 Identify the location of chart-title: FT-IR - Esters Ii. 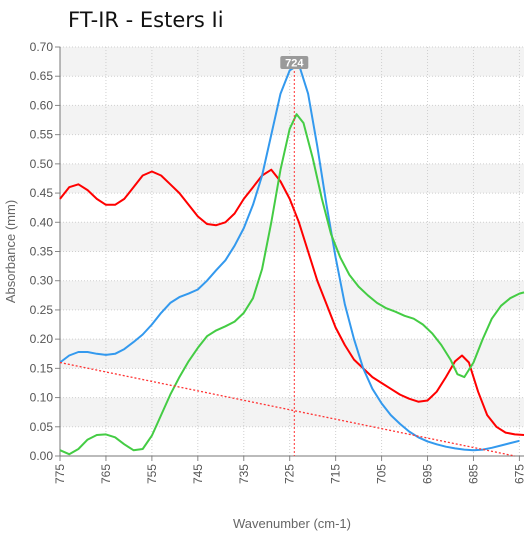
(146, 20).